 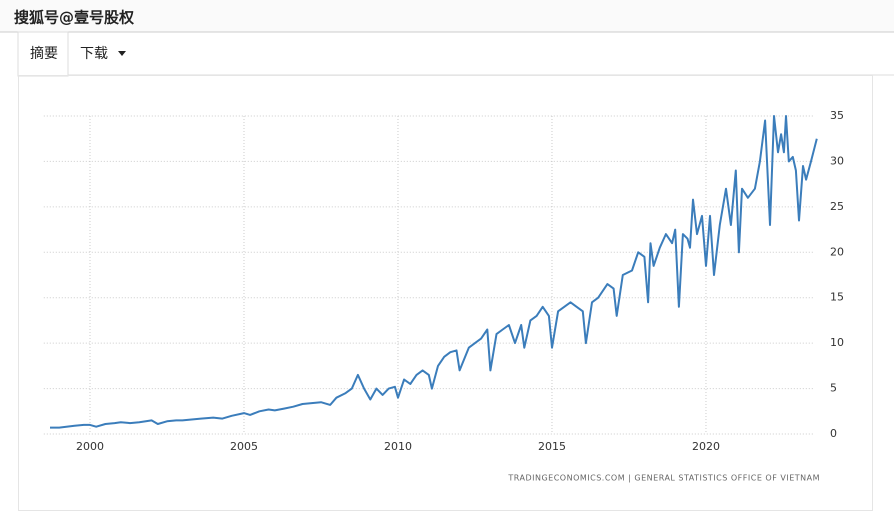 What do you see at coordinates (74, 18) in the screenshot?
I see `watermark: 搜狐号@壹号股权` at bounding box center [74, 18].